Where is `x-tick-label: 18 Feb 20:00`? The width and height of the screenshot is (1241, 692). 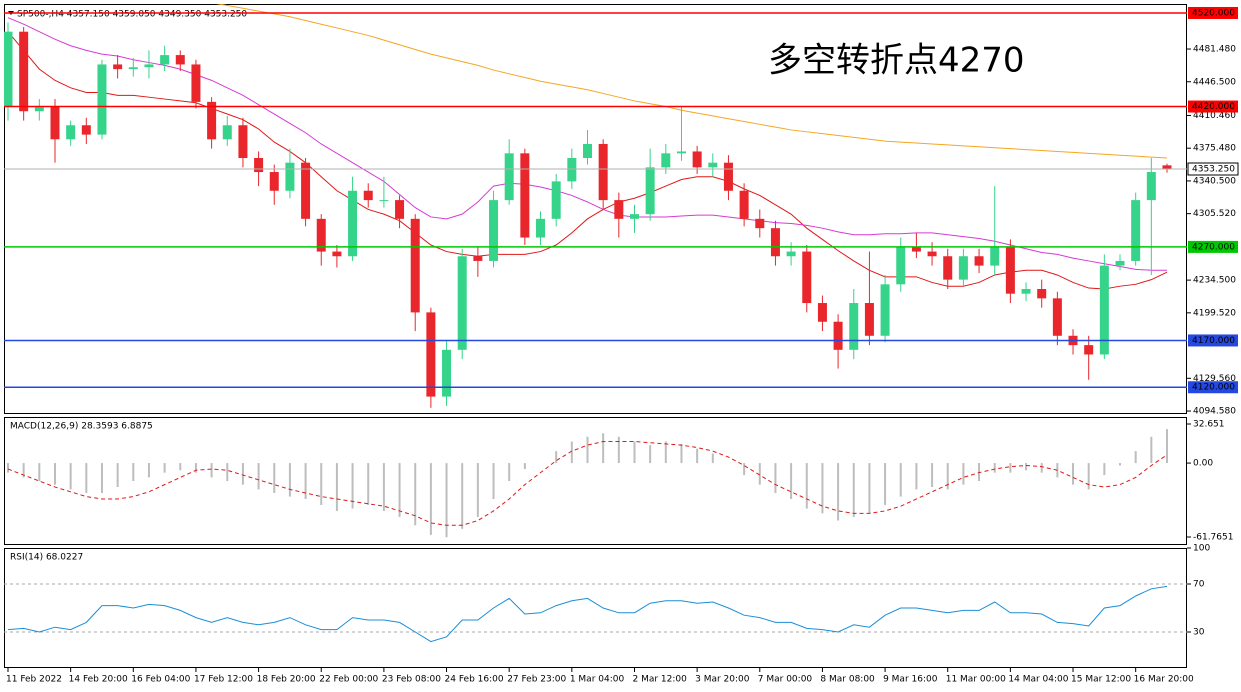 x-tick-label: 18 Feb 20:00 is located at coordinates (286, 680).